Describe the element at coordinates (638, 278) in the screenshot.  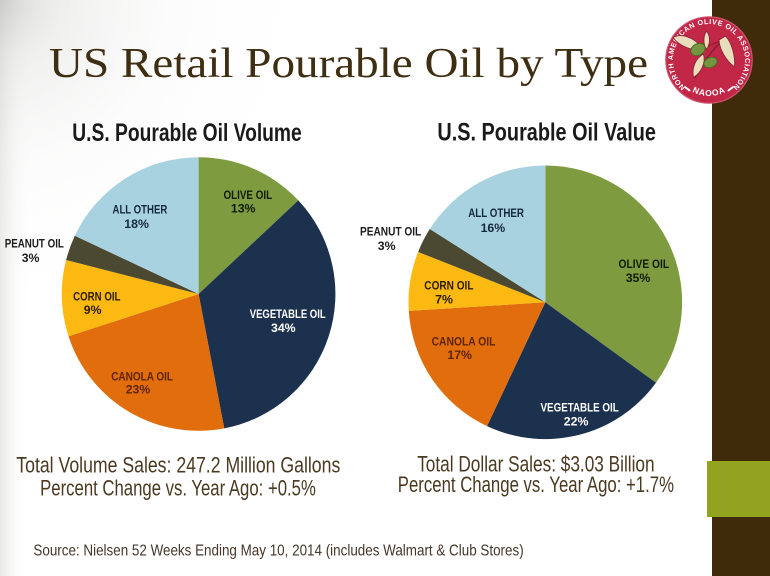
I see `svg-text: 35%` at that location.